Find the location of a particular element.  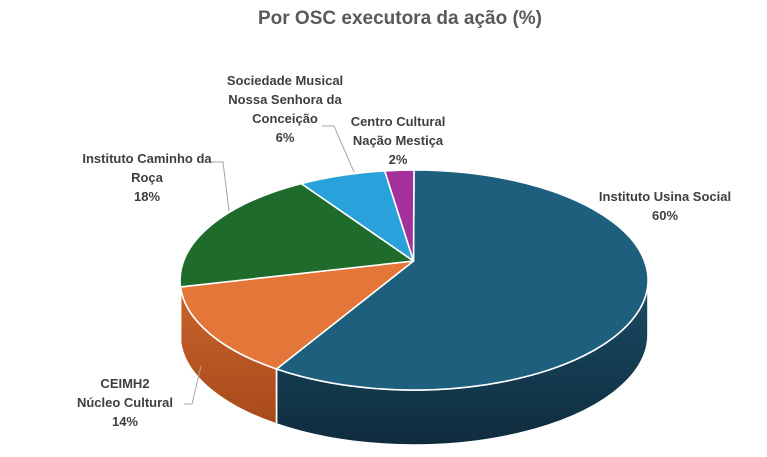

slice-label-line: Conceição is located at coordinates (285, 118).